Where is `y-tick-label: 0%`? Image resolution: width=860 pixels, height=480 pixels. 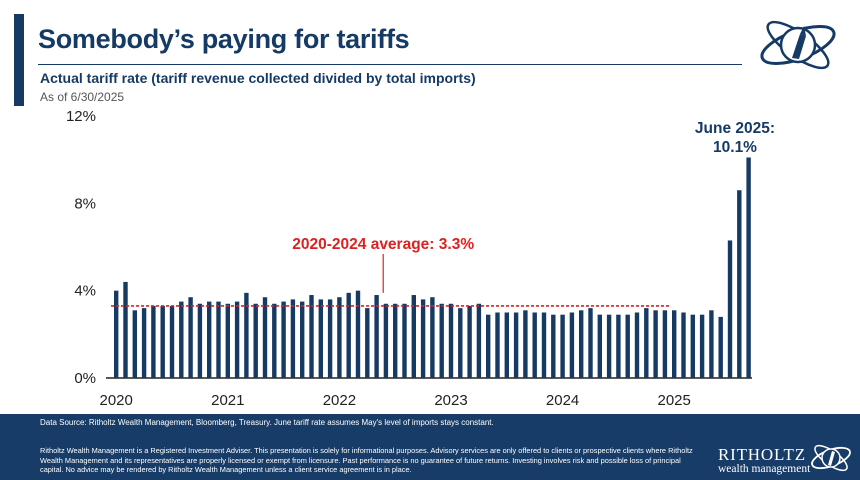
y-tick-label: 0% is located at coordinates (85, 378).